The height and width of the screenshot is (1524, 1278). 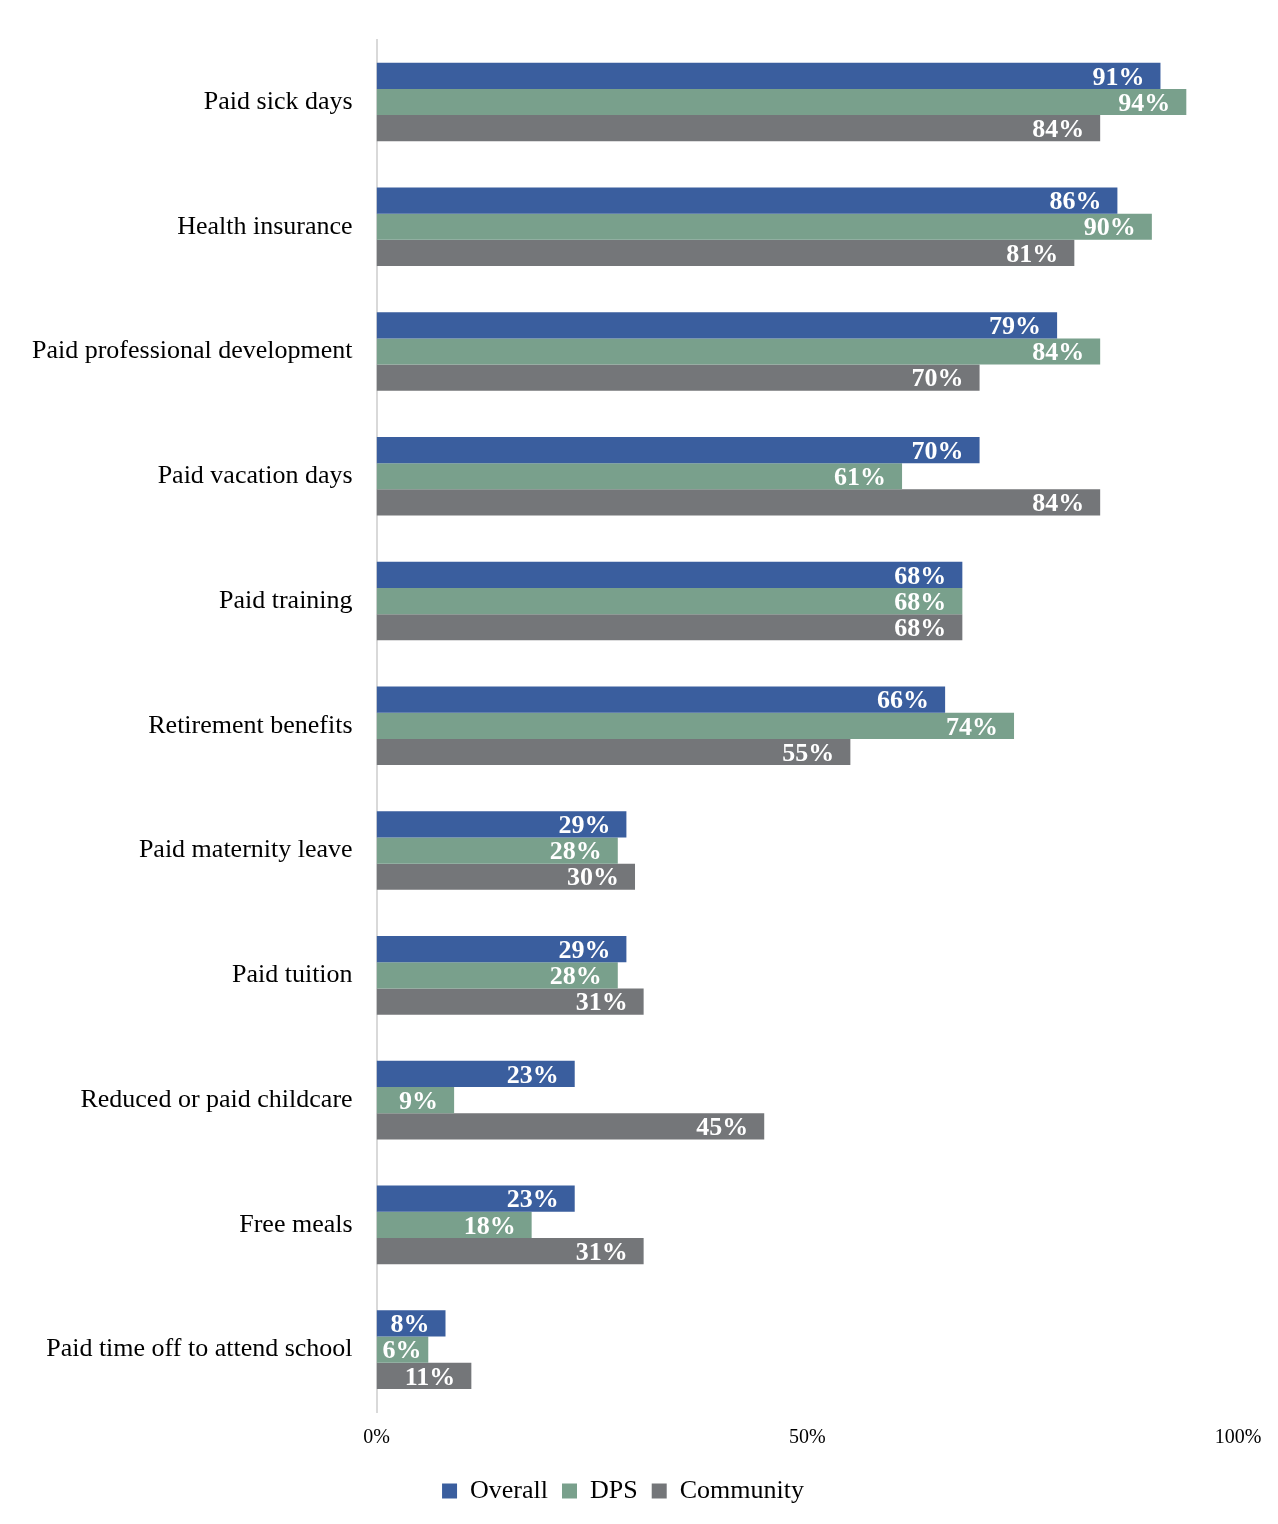 I want to click on data-label: 9%, so click(x=419, y=1100).